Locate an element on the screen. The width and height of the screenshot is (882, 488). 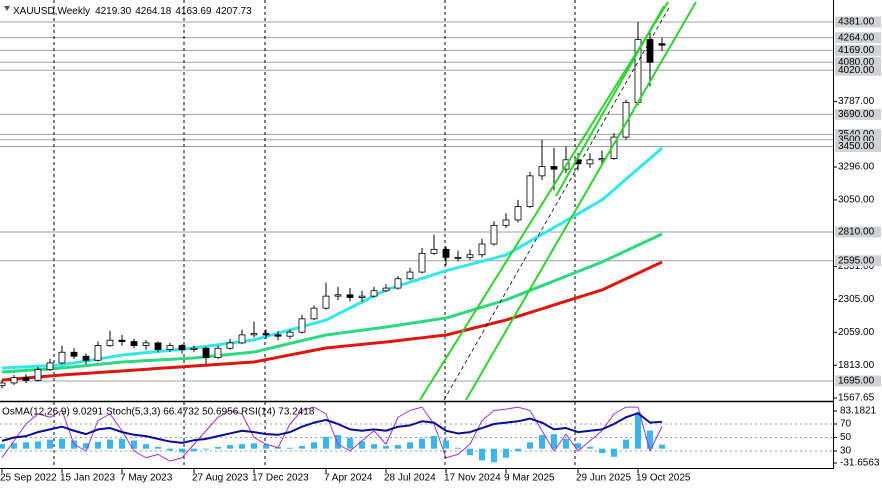
level-label: 4264.00 is located at coordinates (856, 37).